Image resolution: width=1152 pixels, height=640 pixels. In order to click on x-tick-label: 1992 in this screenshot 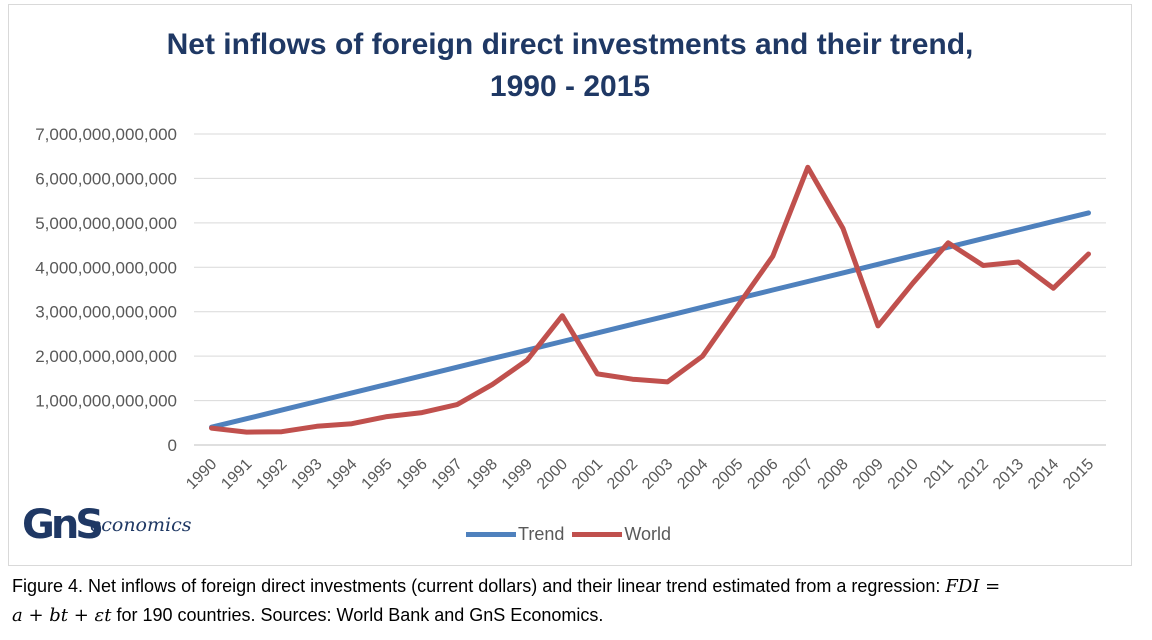, I will do `click(271, 474)`.